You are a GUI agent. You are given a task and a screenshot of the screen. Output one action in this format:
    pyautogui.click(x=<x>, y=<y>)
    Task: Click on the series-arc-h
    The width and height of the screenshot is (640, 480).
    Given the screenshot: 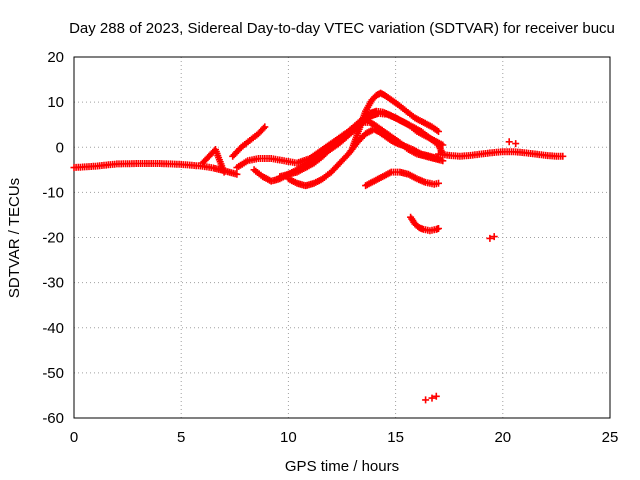 What is the action you would take?
    pyautogui.click(x=402, y=179)
    